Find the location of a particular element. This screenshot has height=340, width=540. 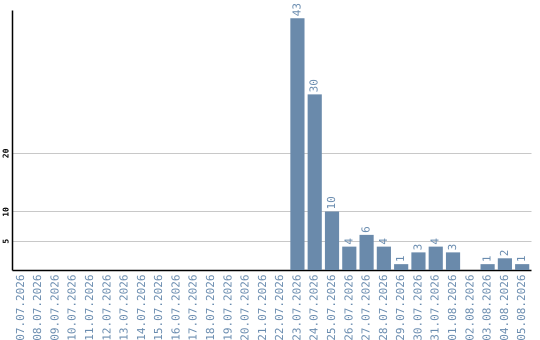

x-tick-label: 14.07.2026 is located at coordinates (141, 307).